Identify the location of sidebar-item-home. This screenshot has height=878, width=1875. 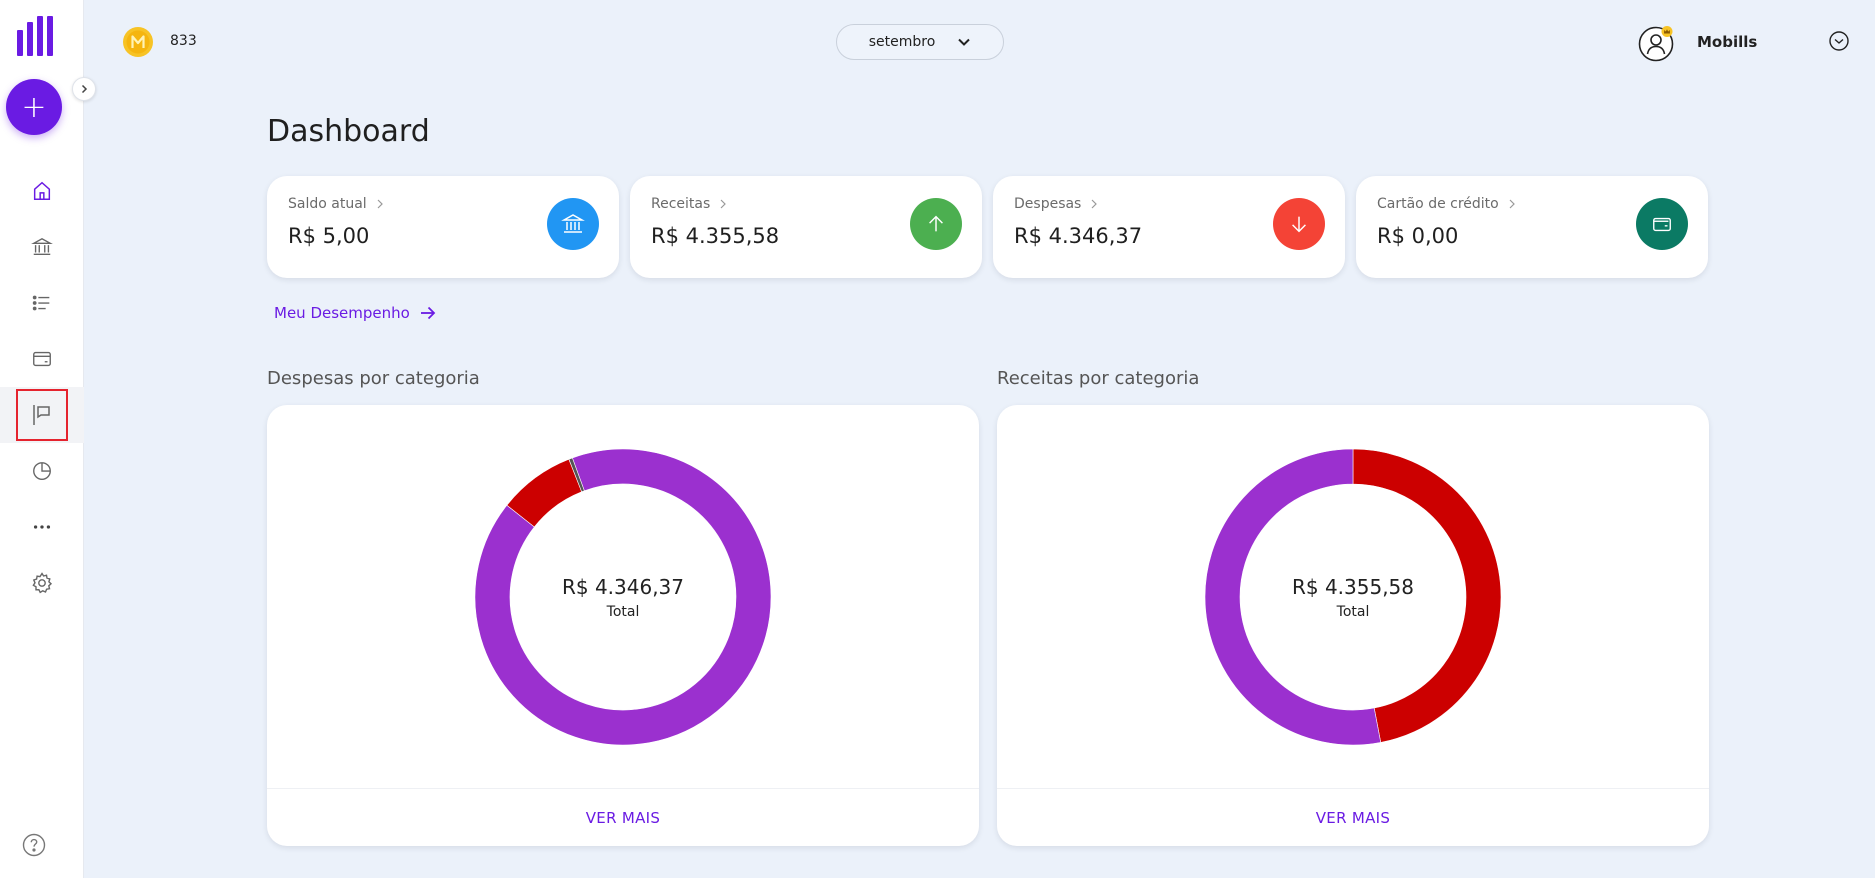
(42, 191).